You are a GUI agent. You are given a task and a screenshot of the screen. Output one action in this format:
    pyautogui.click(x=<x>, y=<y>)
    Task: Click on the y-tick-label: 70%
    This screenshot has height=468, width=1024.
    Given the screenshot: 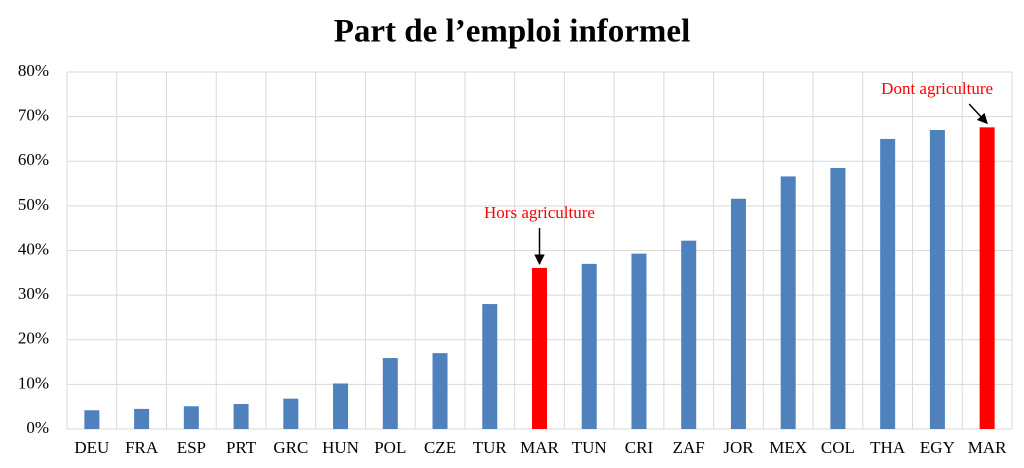 What is the action you would take?
    pyautogui.click(x=33, y=115)
    